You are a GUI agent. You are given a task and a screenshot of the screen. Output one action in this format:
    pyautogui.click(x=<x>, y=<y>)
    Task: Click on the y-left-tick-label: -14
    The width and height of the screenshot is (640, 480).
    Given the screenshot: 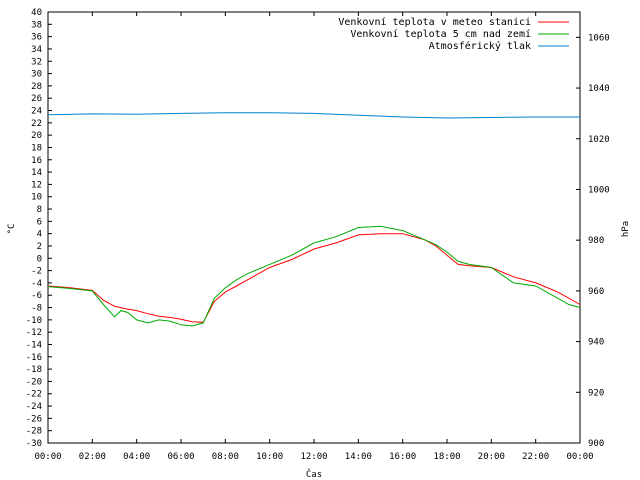 What is the action you would take?
    pyautogui.click(x=34, y=345)
    